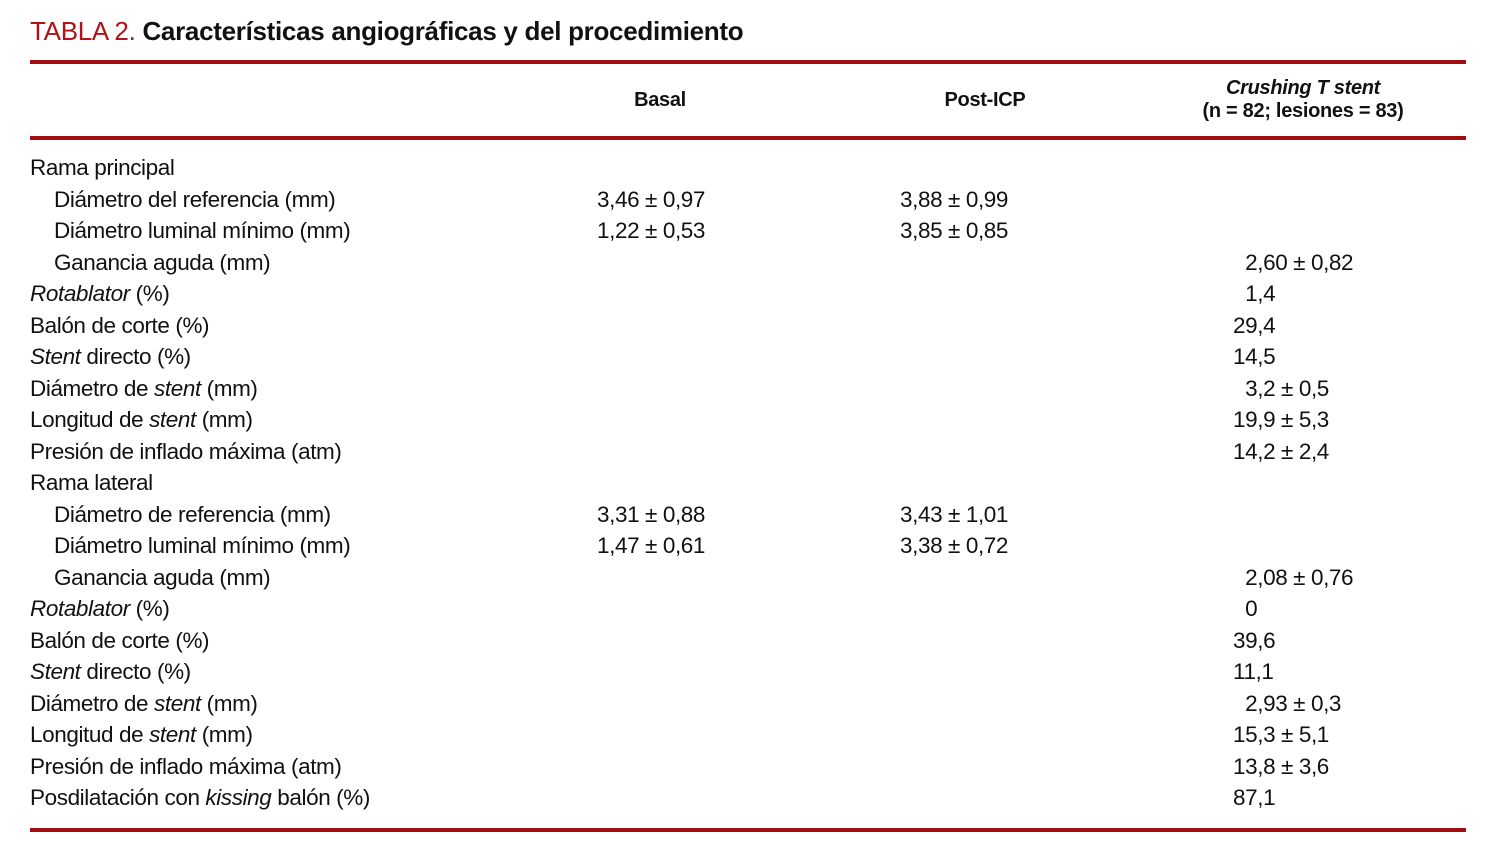 The image size is (1496, 862). I want to click on cell-crushing: 0, so click(1245, 608).